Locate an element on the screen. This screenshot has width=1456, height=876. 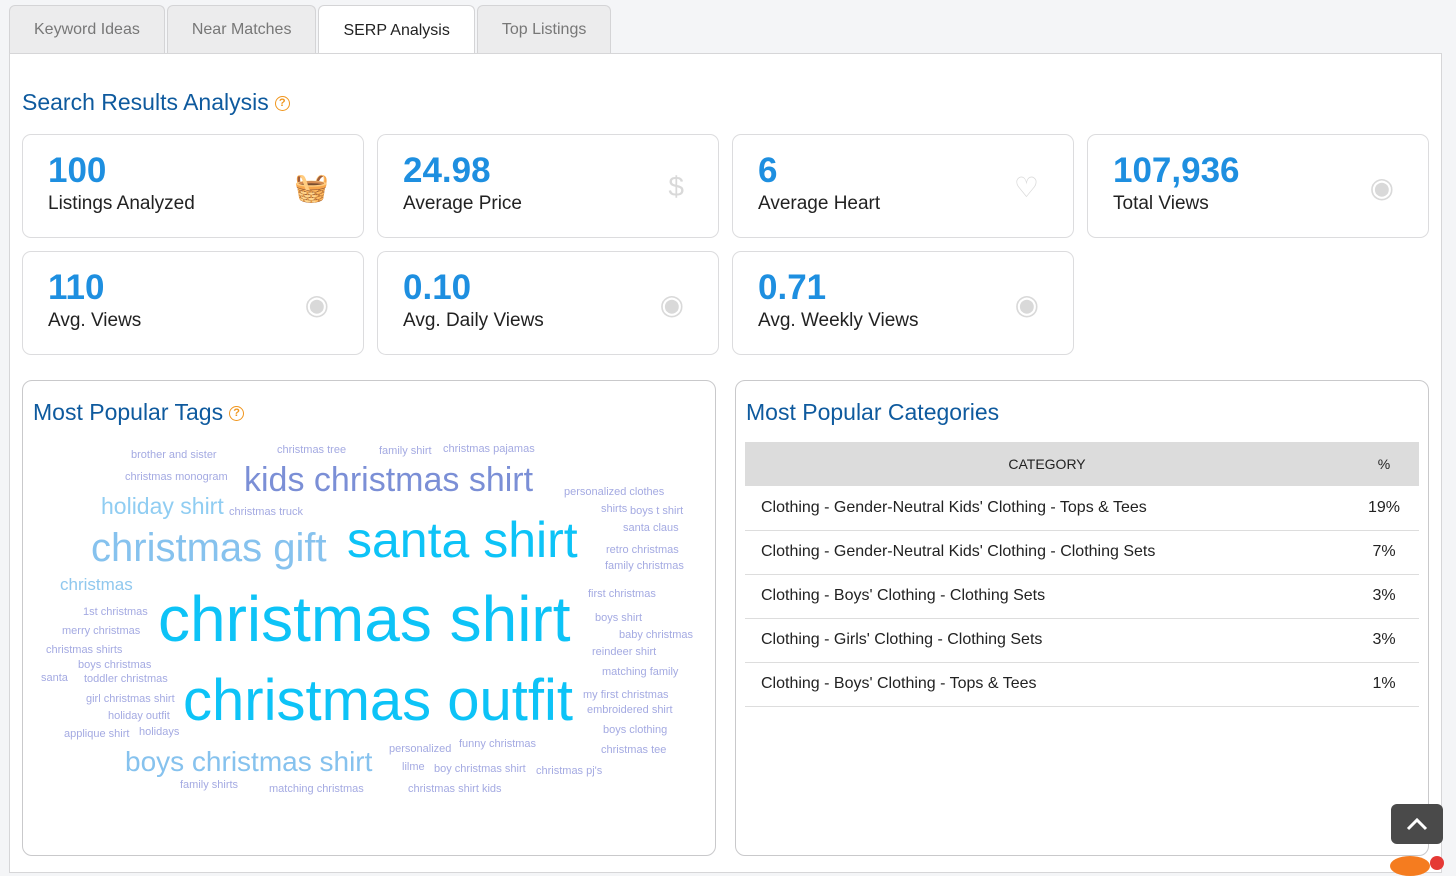
tag-word: holidays is located at coordinates (159, 732).